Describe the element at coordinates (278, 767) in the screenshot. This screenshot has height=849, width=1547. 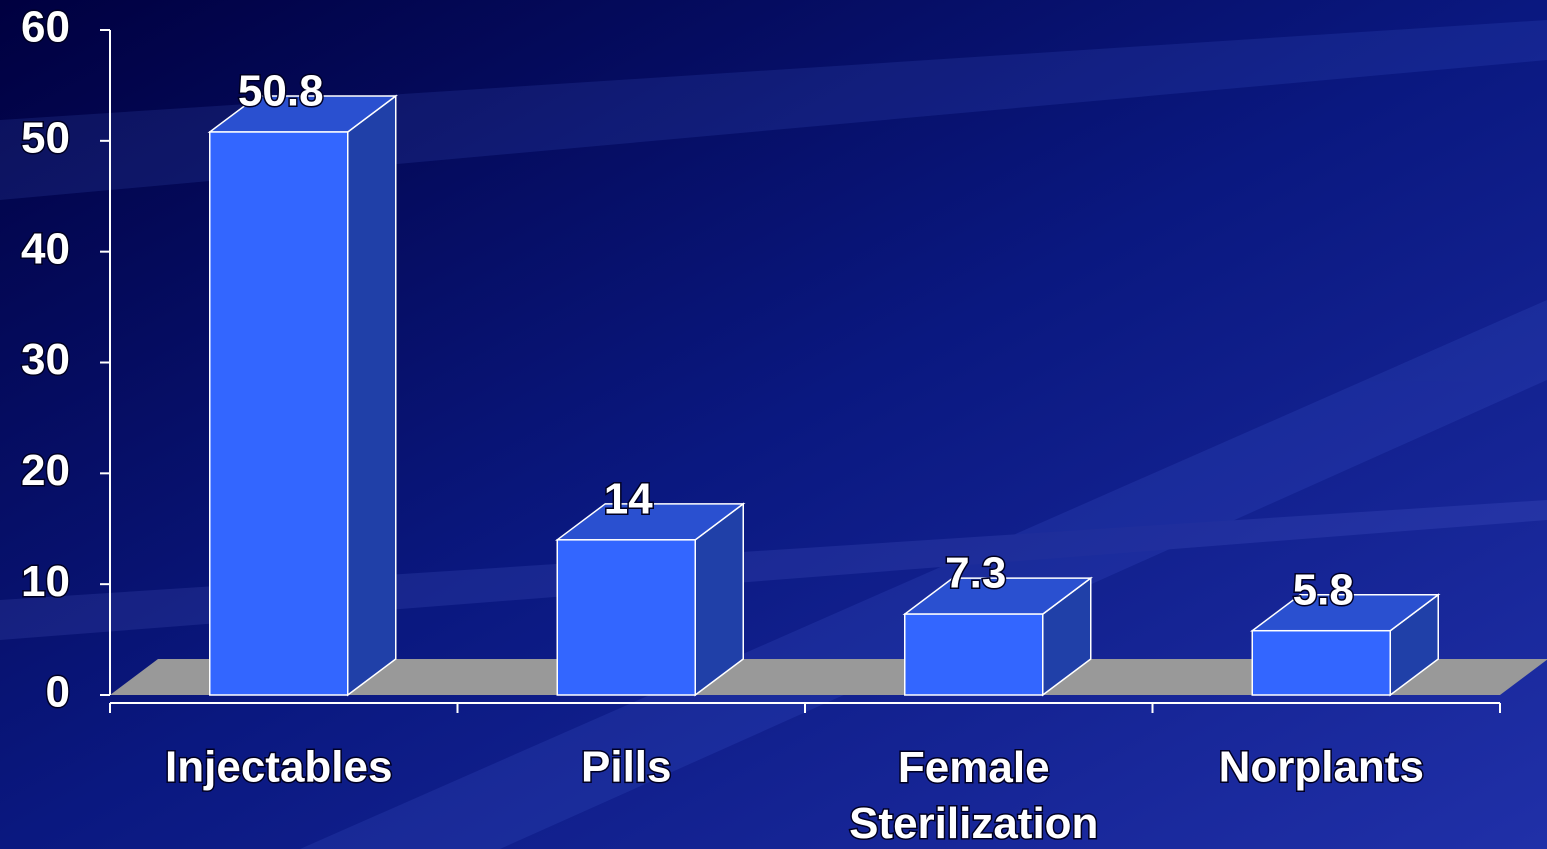
I see `x-tick-label: Injectables` at that location.